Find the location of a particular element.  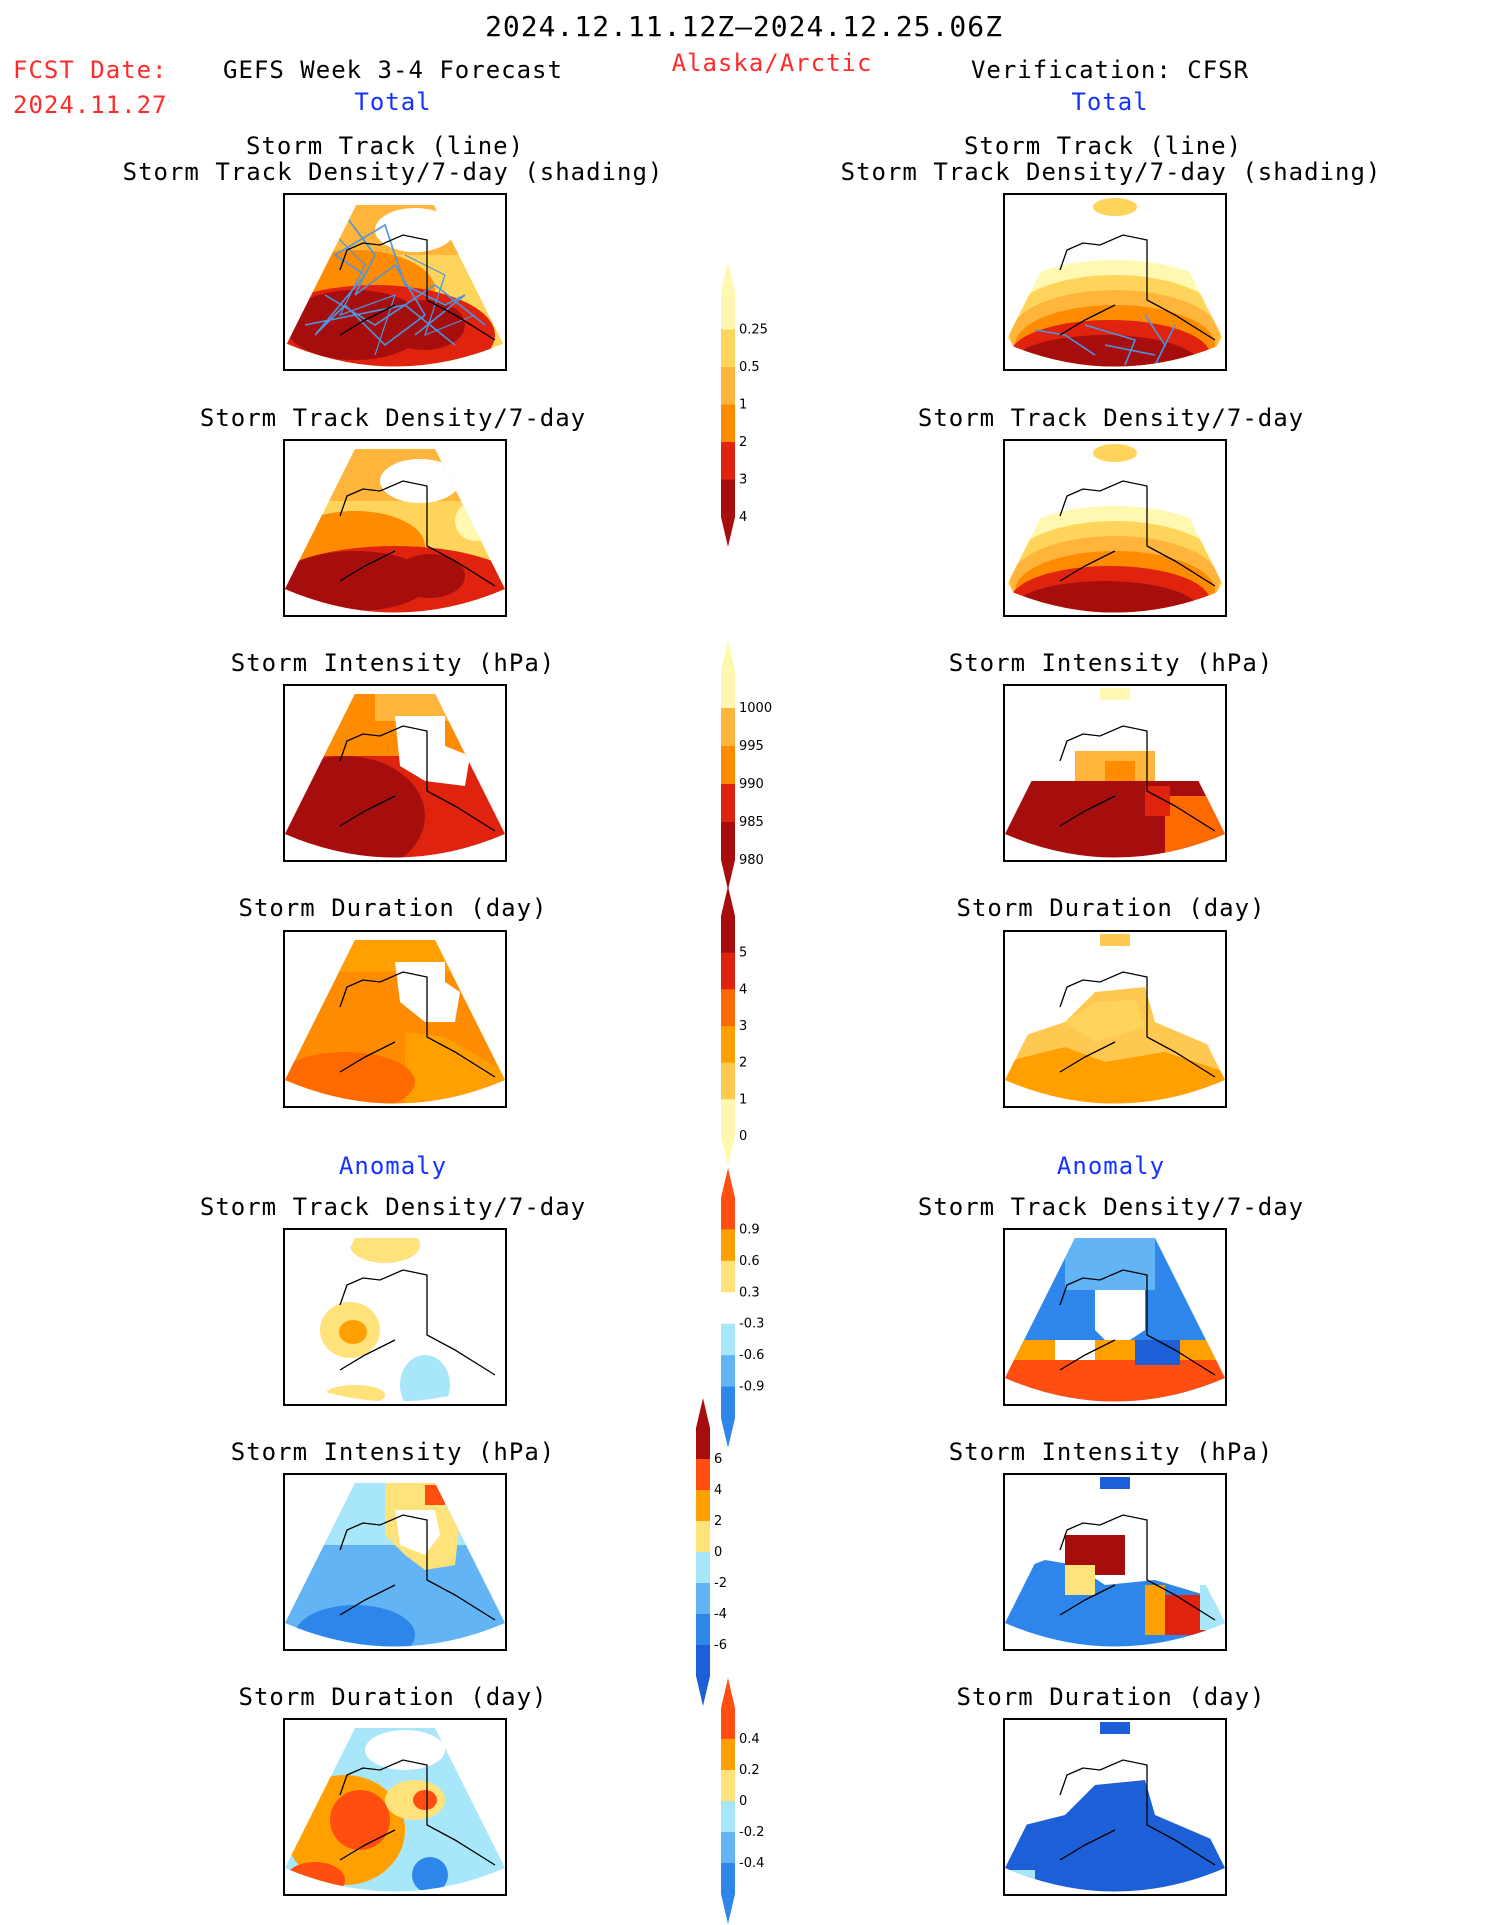

left-density-title: Storm Track Density/7-day is located at coordinates (393, 418).